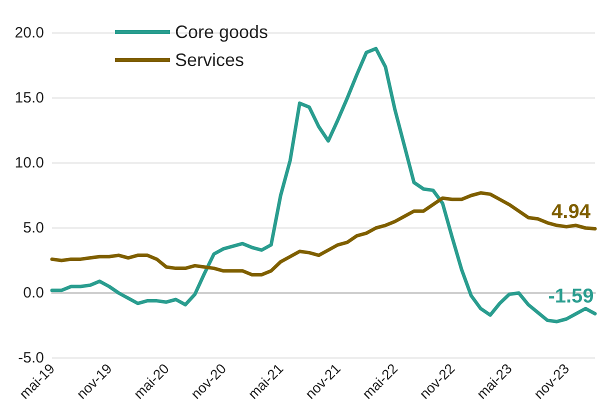  Describe the element at coordinates (33, 228) in the screenshot. I see `y-tick-label: 5.0` at that location.